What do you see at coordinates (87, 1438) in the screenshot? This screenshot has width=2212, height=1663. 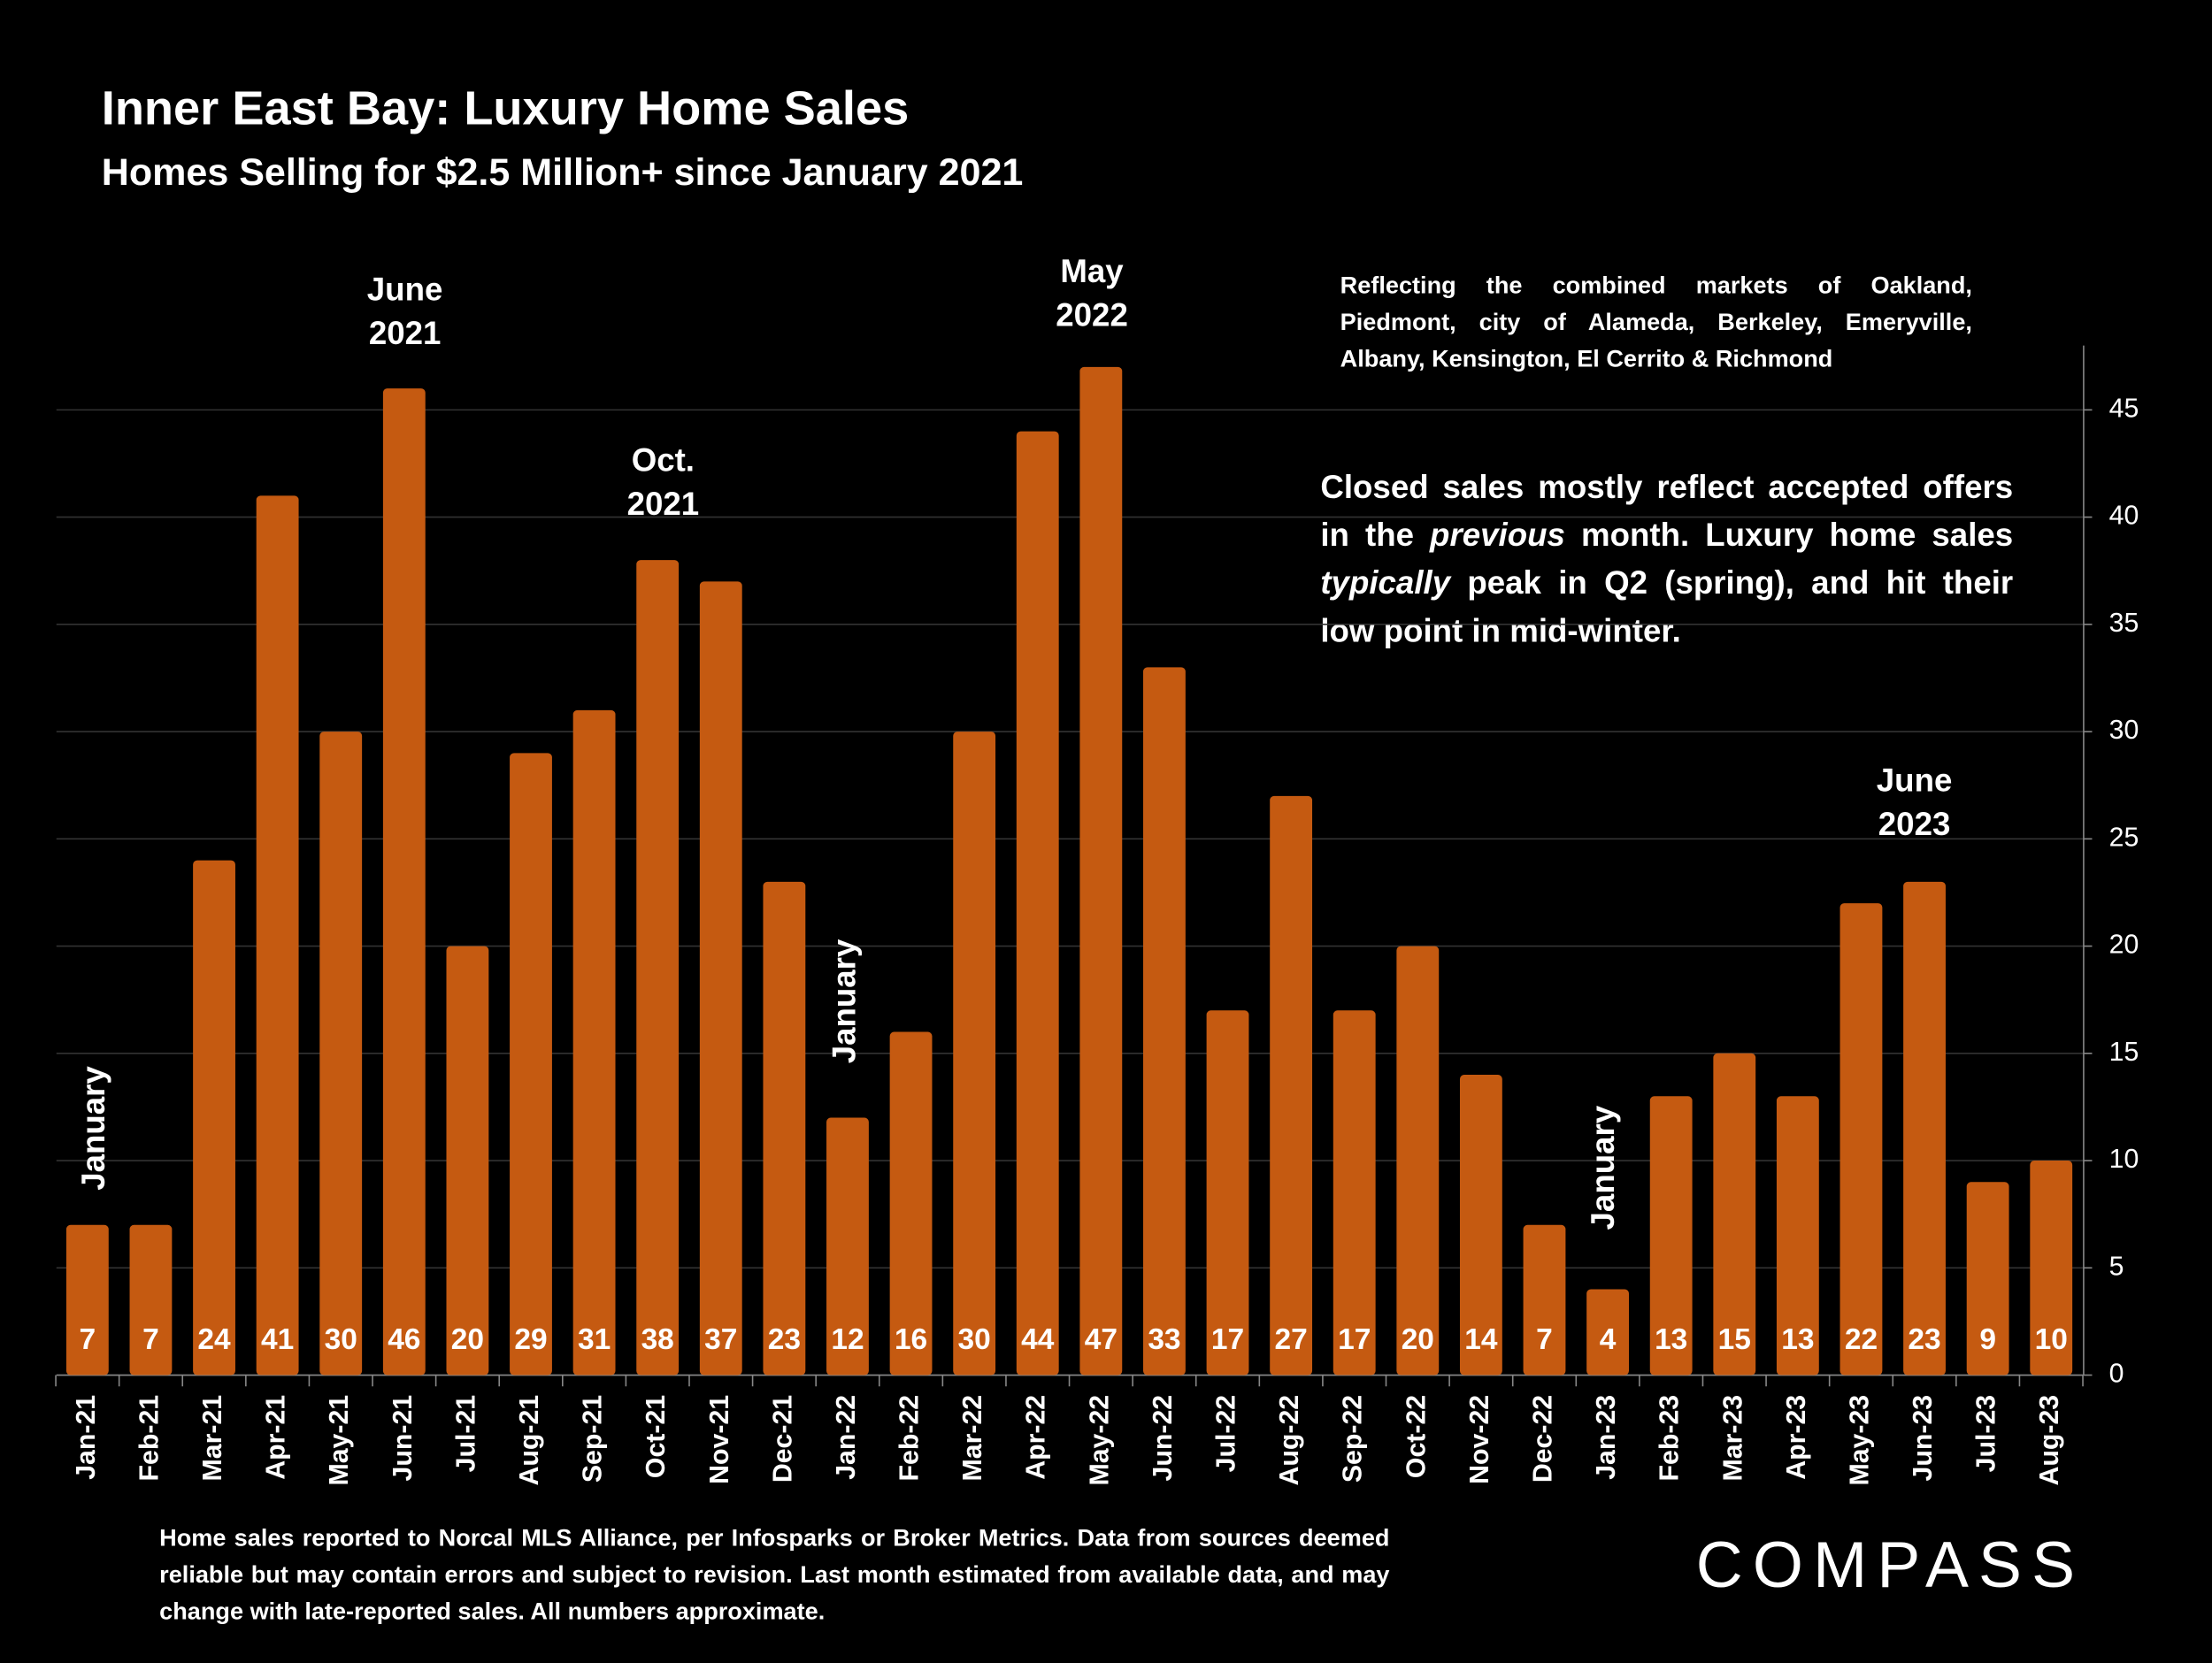 I see `x-tick-label: Jan-21` at bounding box center [87, 1438].